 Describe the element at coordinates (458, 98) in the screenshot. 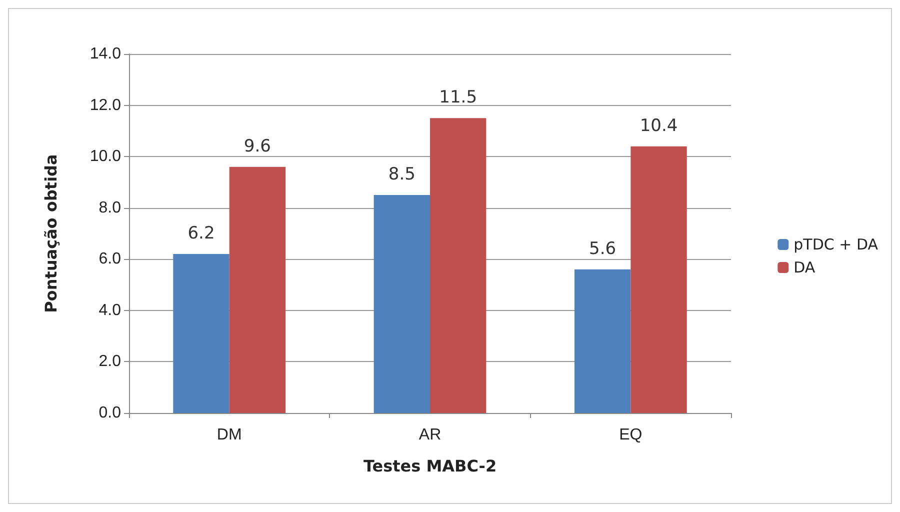

I see `data-label: 11.5` at that location.